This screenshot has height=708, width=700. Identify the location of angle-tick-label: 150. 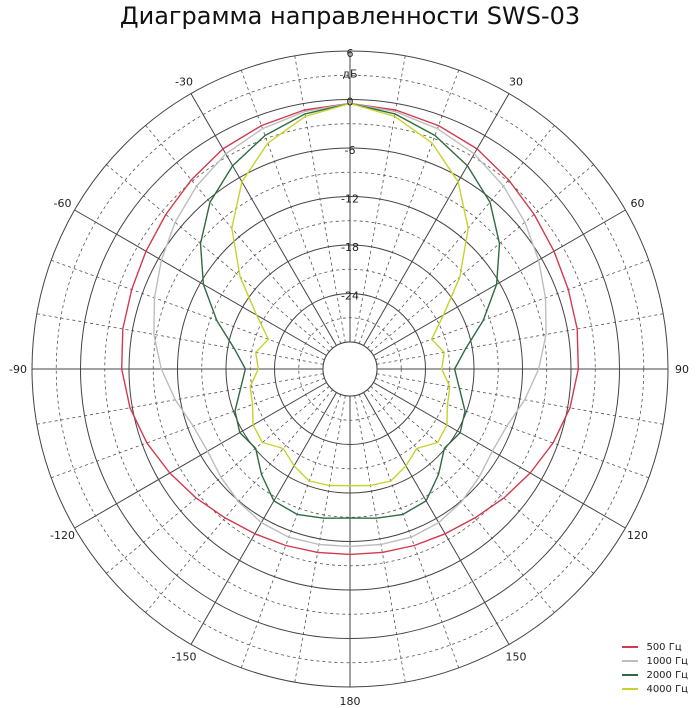
(516, 657).